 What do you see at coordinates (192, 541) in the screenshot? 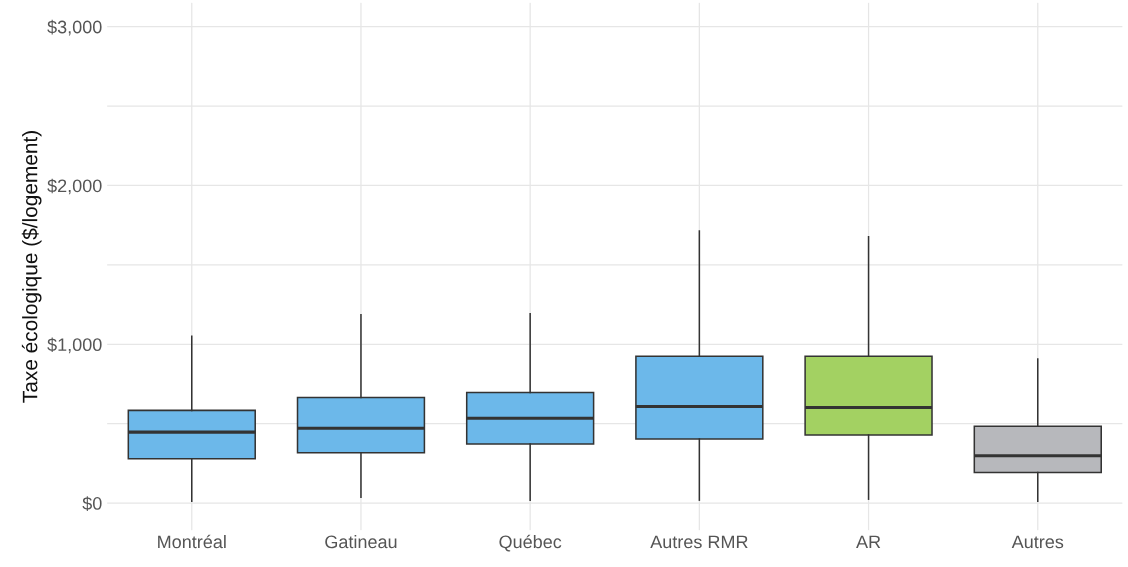
I see `x-tick-label: Montréal` at bounding box center [192, 541].